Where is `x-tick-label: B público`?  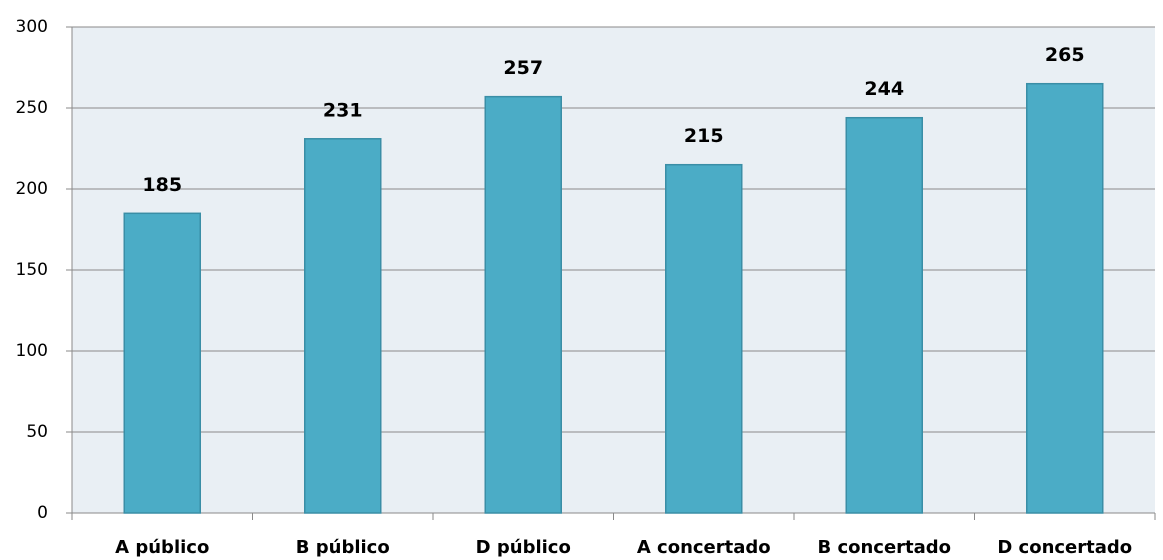 x-tick-label: B público is located at coordinates (343, 547).